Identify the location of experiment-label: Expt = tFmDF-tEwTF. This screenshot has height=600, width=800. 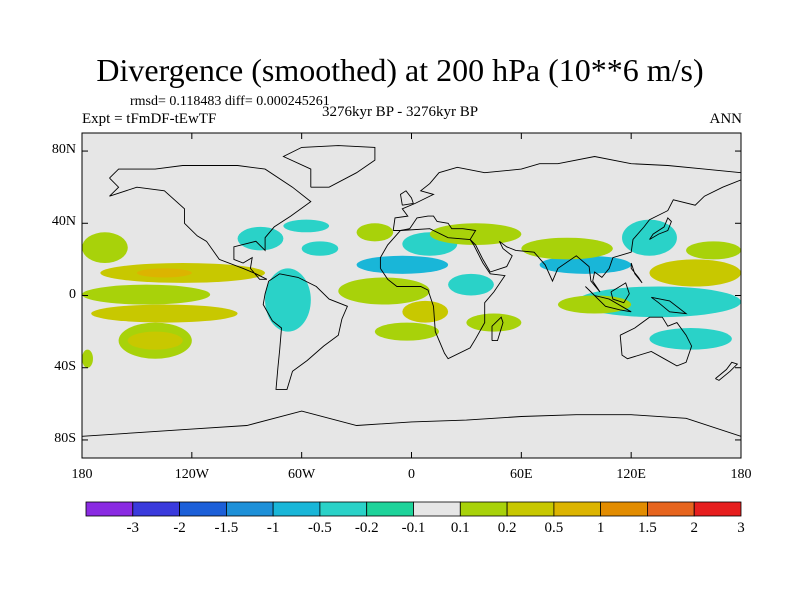
(149, 119).